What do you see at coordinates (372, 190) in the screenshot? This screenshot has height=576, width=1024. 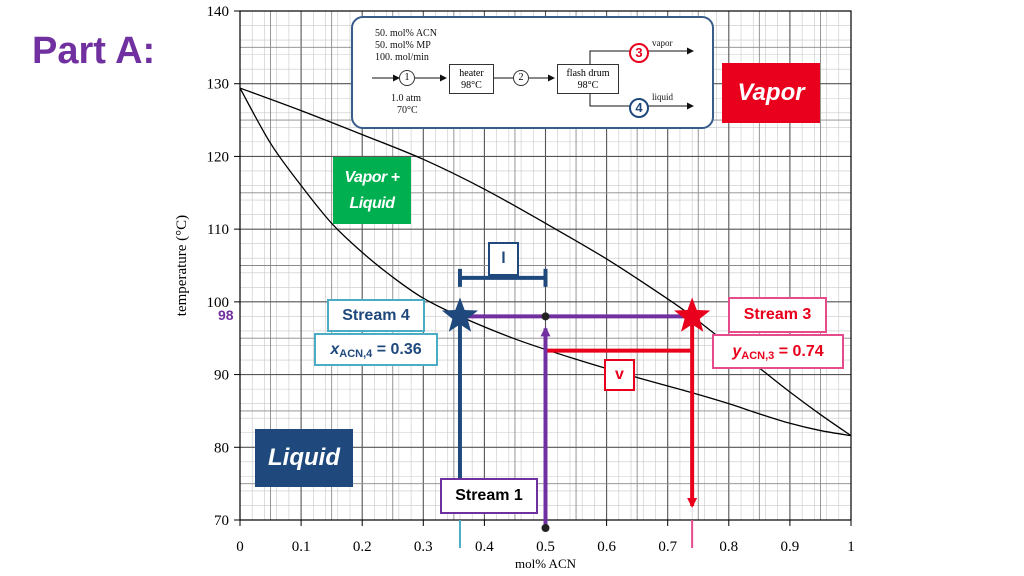 I see `vapor-liquid-region-label: Vapor + Liquid` at bounding box center [372, 190].